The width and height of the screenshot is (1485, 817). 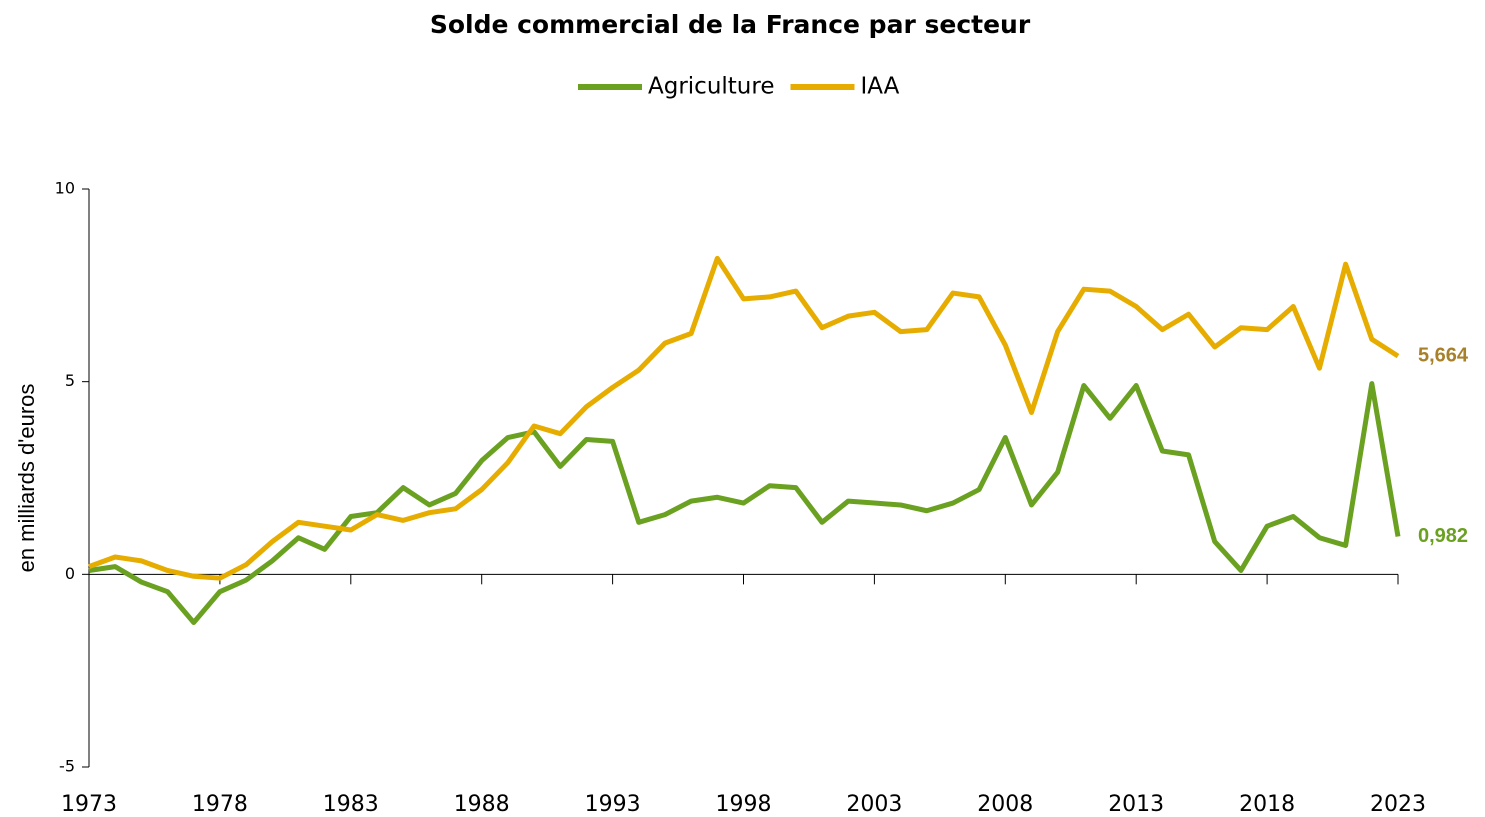 What do you see at coordinates (70, 573) in the screenshot?
I see `y-tick-label: 0` at bounding box center [70, 573].